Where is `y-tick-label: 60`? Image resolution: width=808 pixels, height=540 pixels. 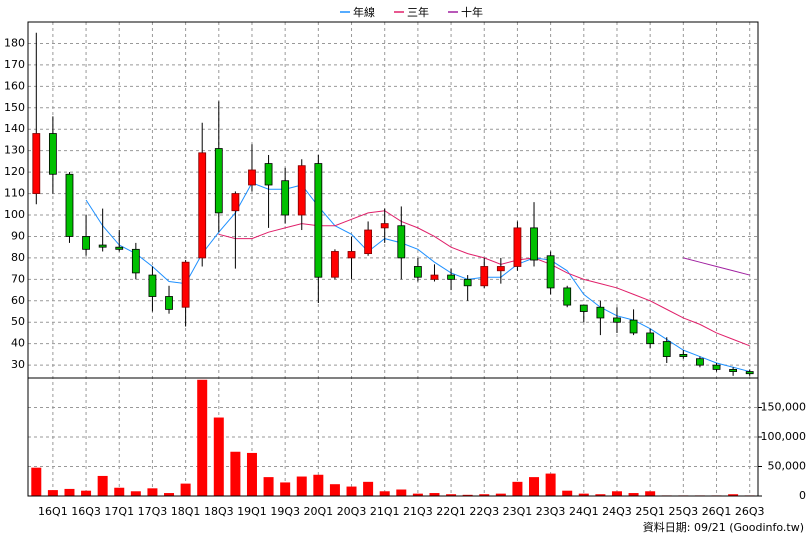
y-tick-label: 60 is located at coordinates (18, 300).